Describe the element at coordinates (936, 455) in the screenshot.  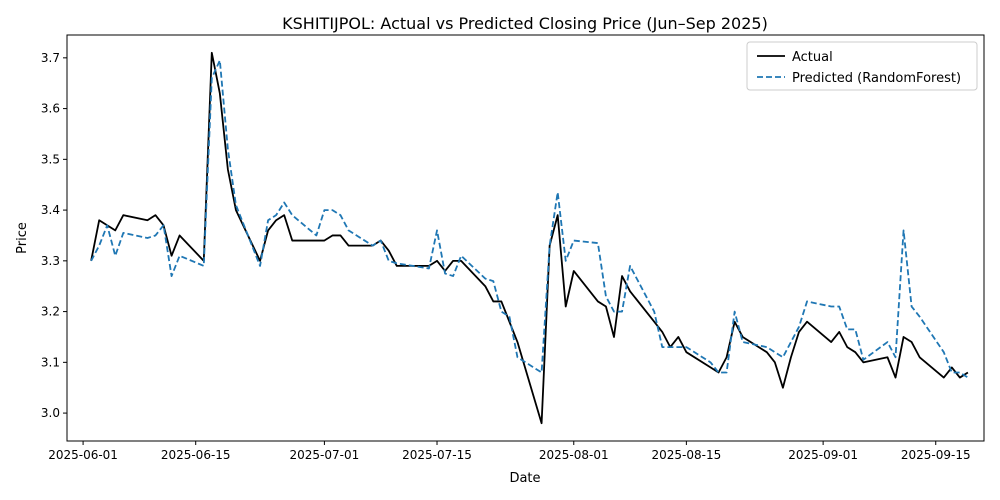
I see `x-tick-label: 2025-09-15` at that location.